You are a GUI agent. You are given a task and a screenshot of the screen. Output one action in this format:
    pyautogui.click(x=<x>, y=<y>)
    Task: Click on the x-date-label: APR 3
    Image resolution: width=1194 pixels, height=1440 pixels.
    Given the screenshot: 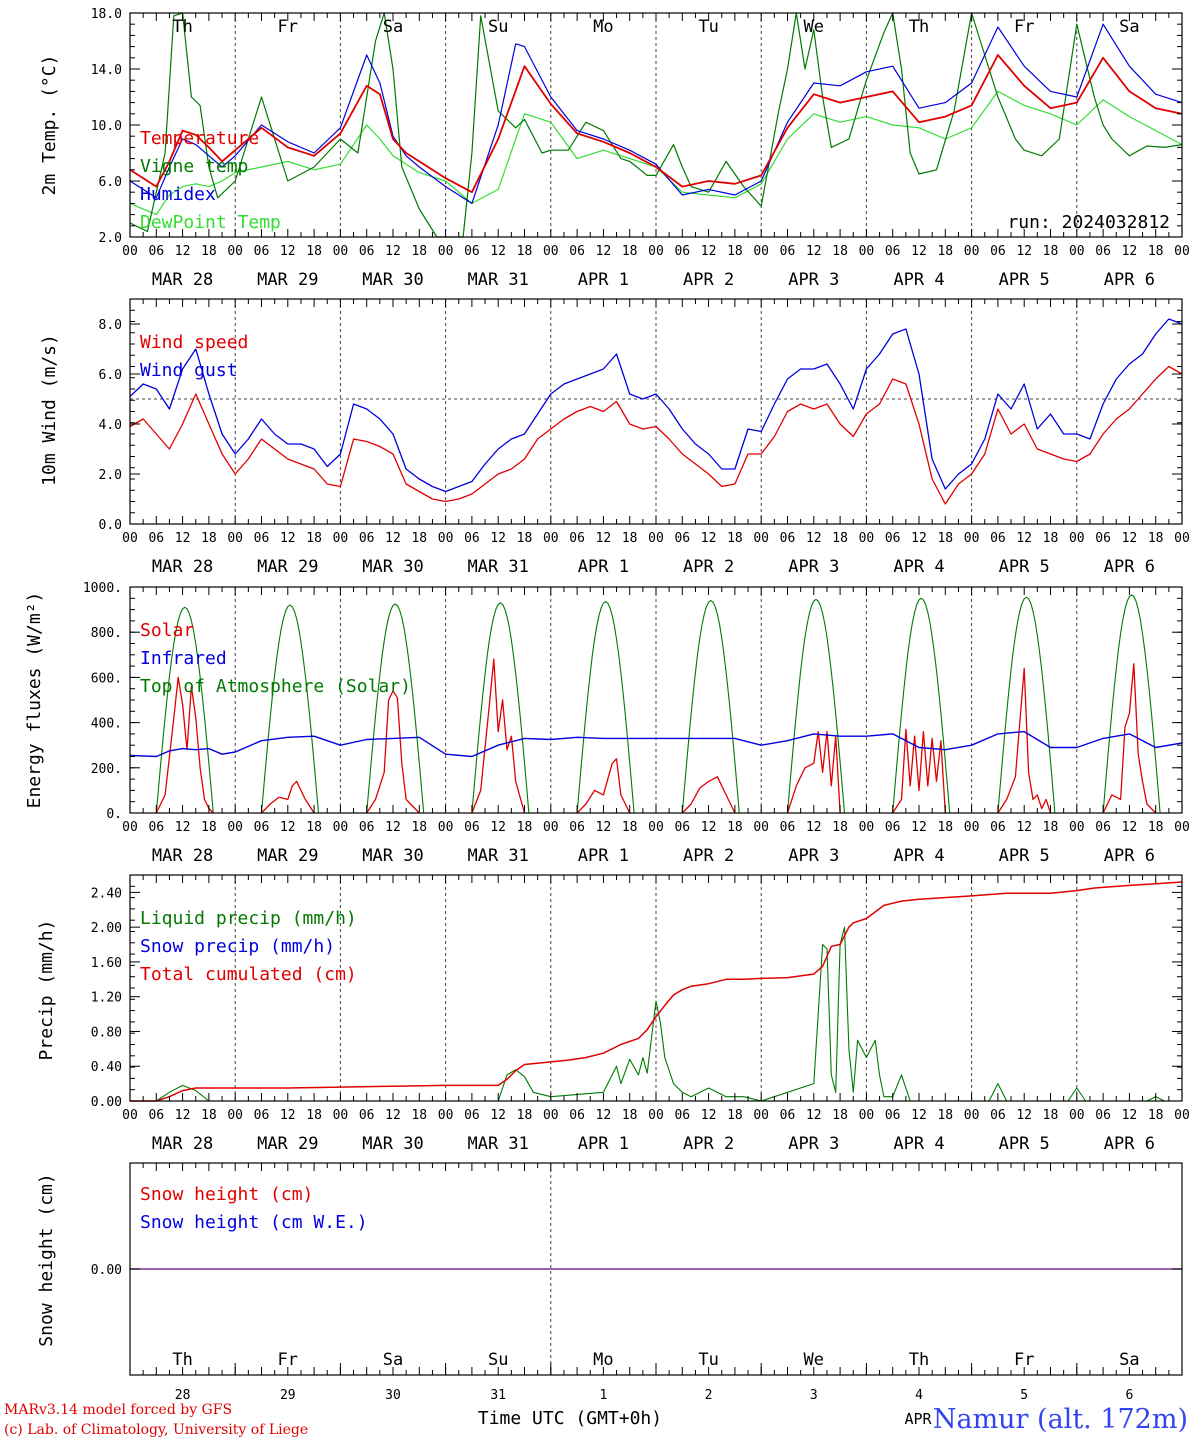 What is the action you would take?
    pyautogui.click(x=813, y=280)
    